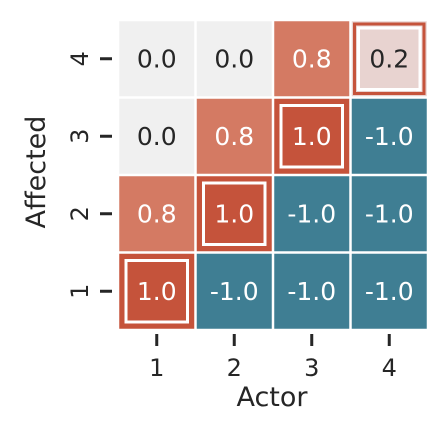 Image resolution: width=446 pixels, height=444 pixels. Describe the element at coordinates (272, 397) in the screenshot. I see `x-axis-label: Actor` at that location.